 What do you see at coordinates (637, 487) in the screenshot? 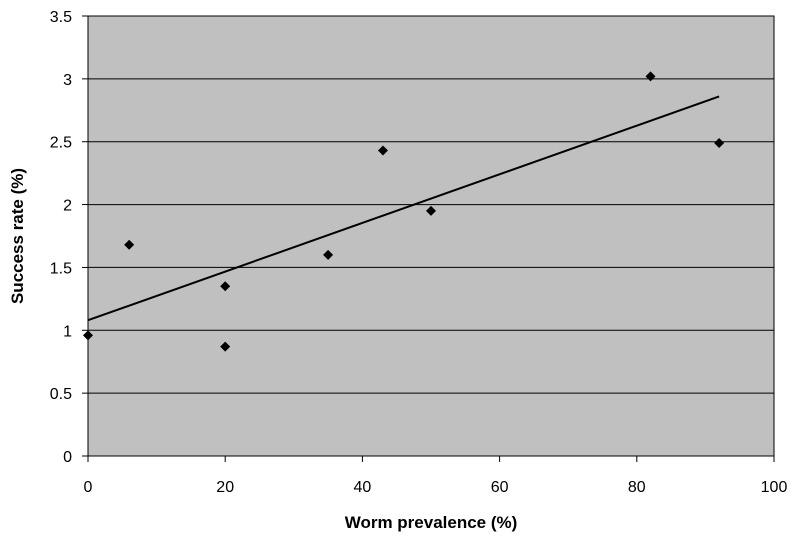
I see `x-tick-label: 80` at bounding box center [637, 487].